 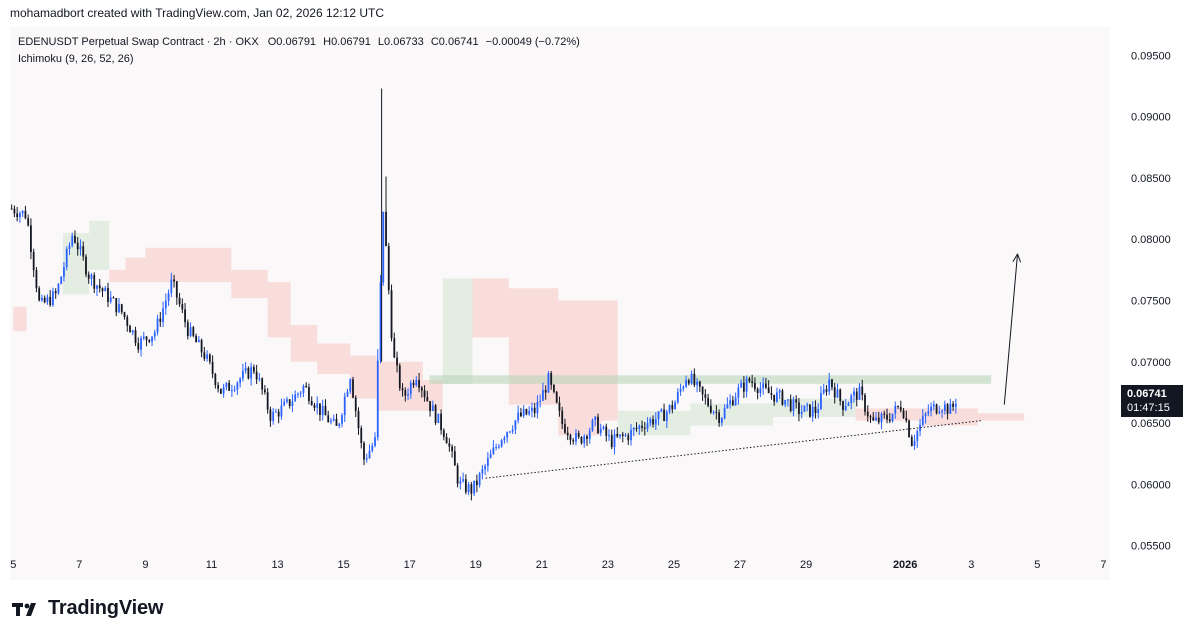 I want to click on time-axis: 5 7 9 11 13 15 17 19 21 23 25 27 29 2026 3 5 7, so click(x=558, y=565).